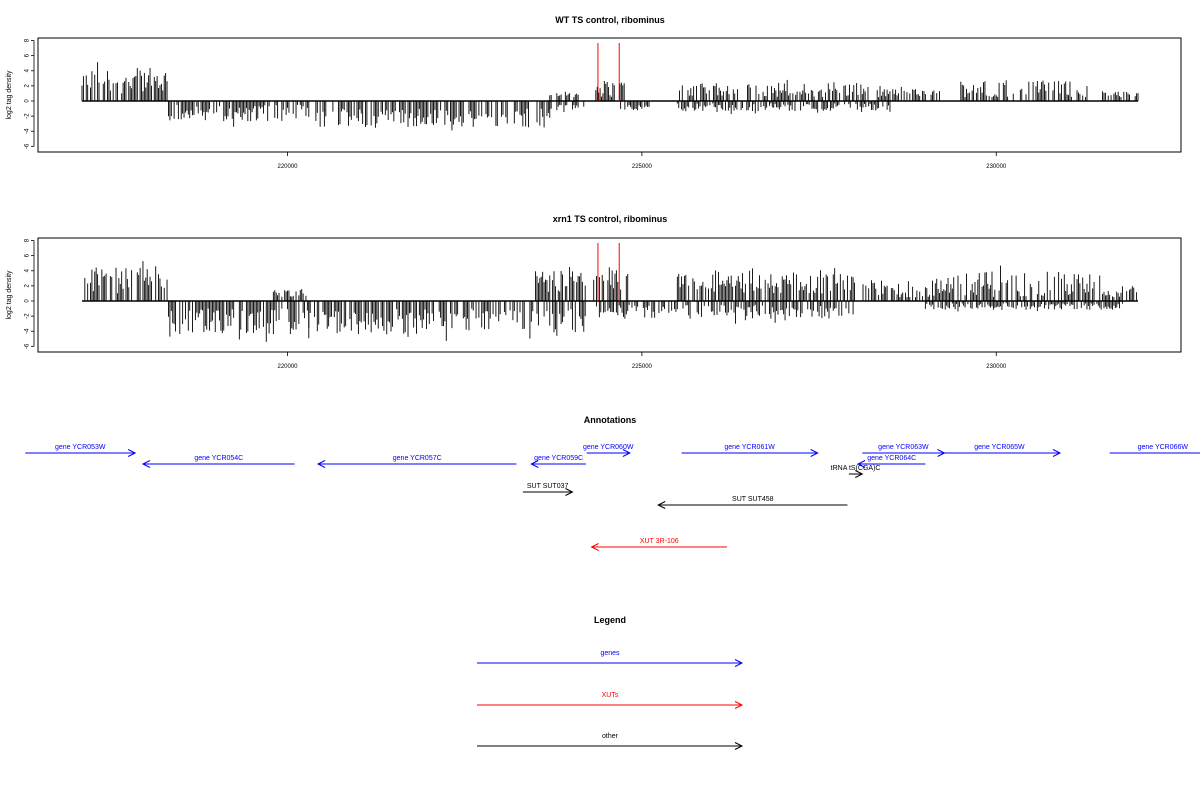 This screenshot has height=800, width=1200. I want to click on annotation-label: gene YCR054C, so click(218, 458).